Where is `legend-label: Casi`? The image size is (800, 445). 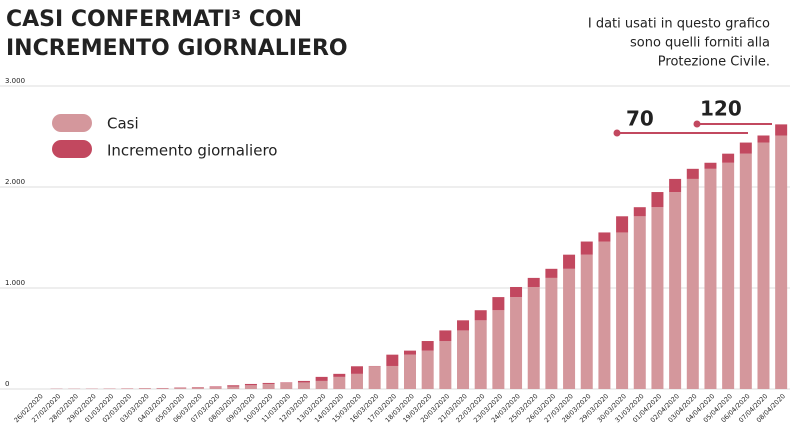
legend-label: Casi is located at coordinates (123, 124).